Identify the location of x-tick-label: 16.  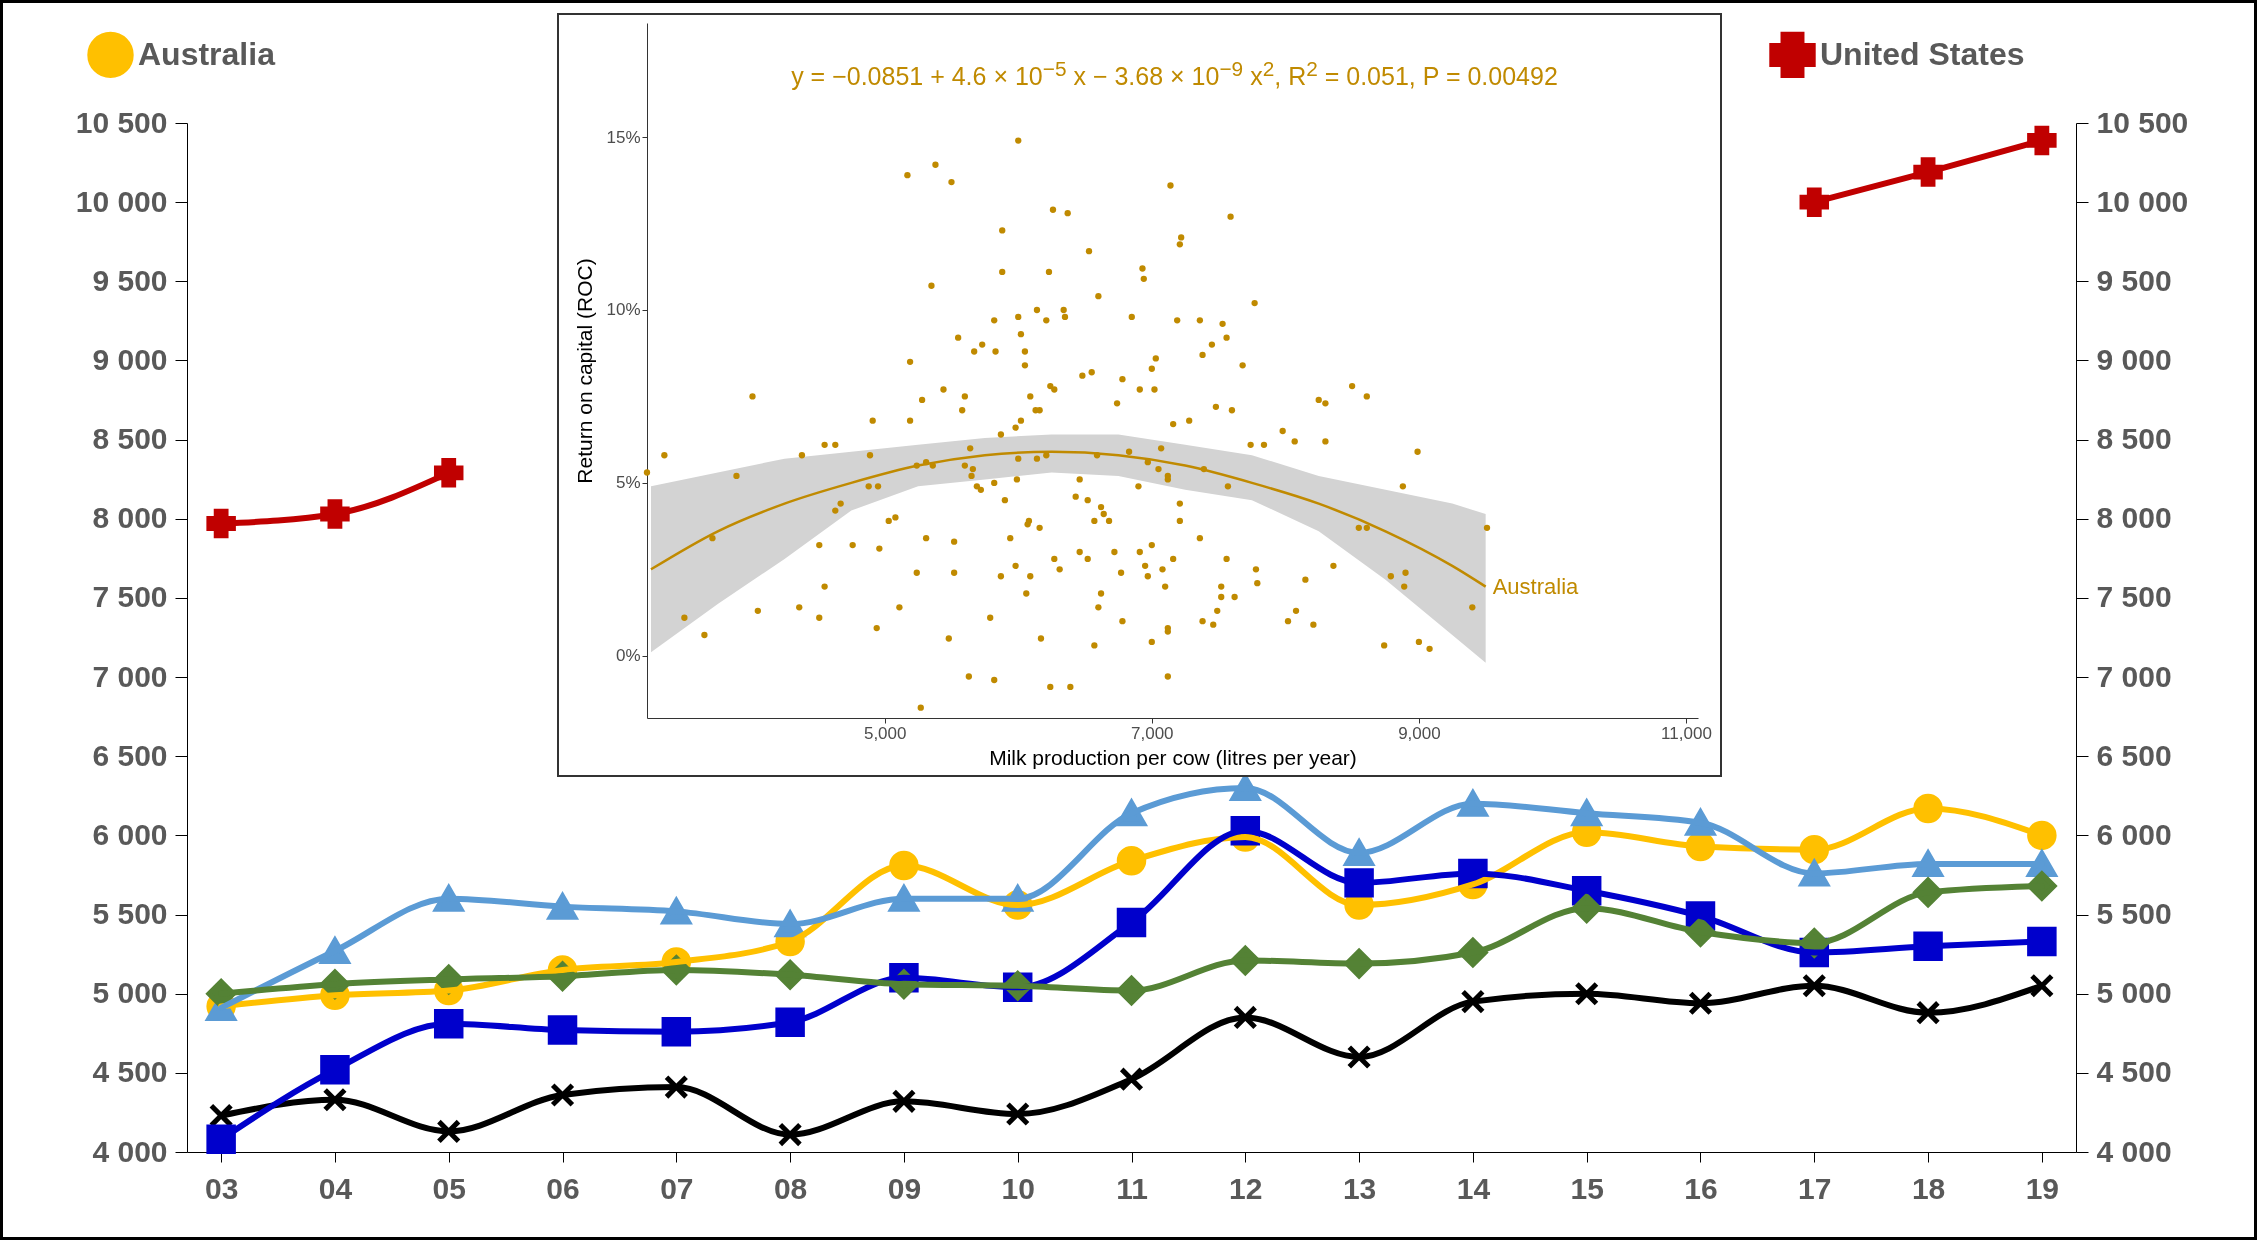
(1701, 1188).